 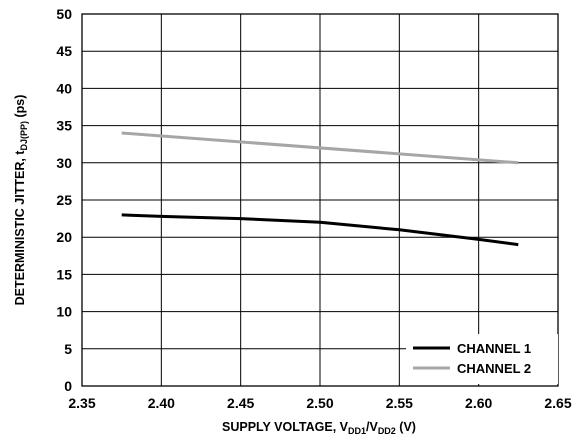 I want to click on x-tick-label: 2.35, so click(x=81, y=403).